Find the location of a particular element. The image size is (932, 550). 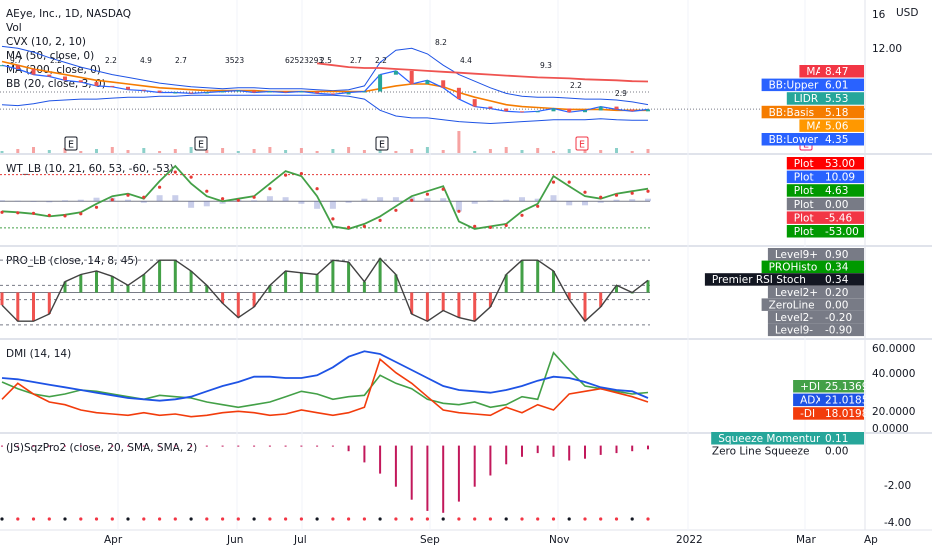

wt-tag: Plot -53.00 is located at coordinates (825, 231).